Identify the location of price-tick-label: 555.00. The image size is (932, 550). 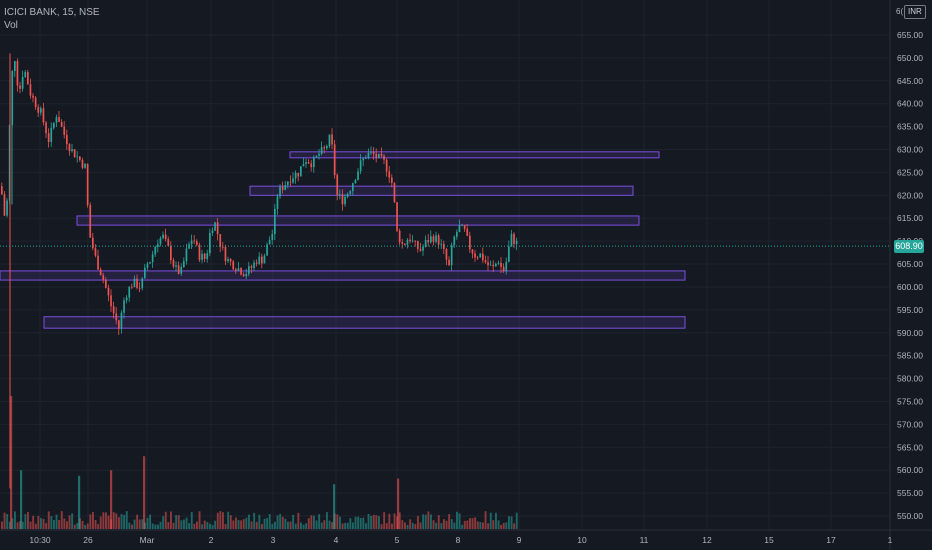
(910, 493).